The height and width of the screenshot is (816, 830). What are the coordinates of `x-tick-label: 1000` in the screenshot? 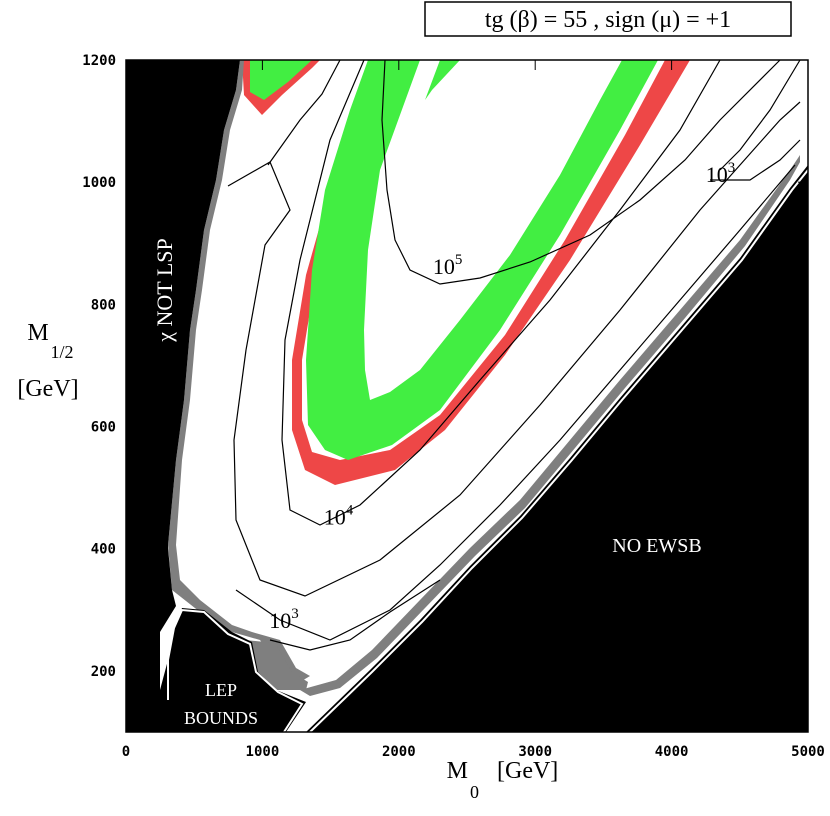 It's located at (263, 752).